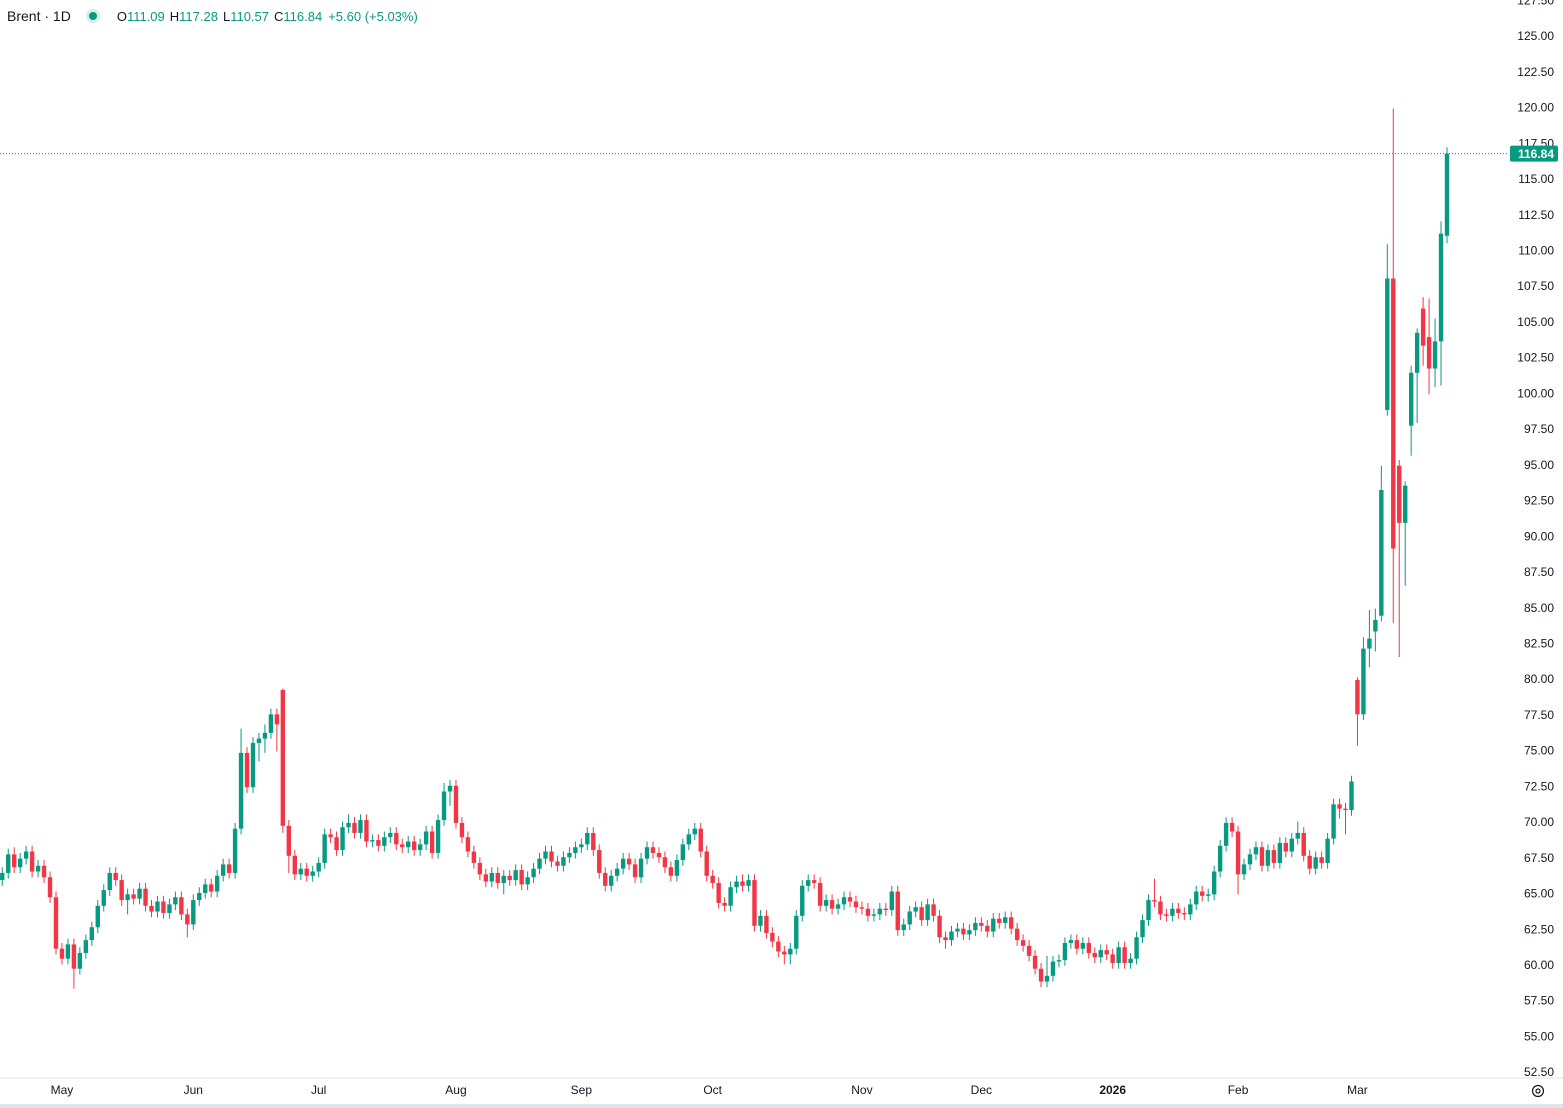  I want to click on y-tick-label: 97.50, so click(1539, 429).